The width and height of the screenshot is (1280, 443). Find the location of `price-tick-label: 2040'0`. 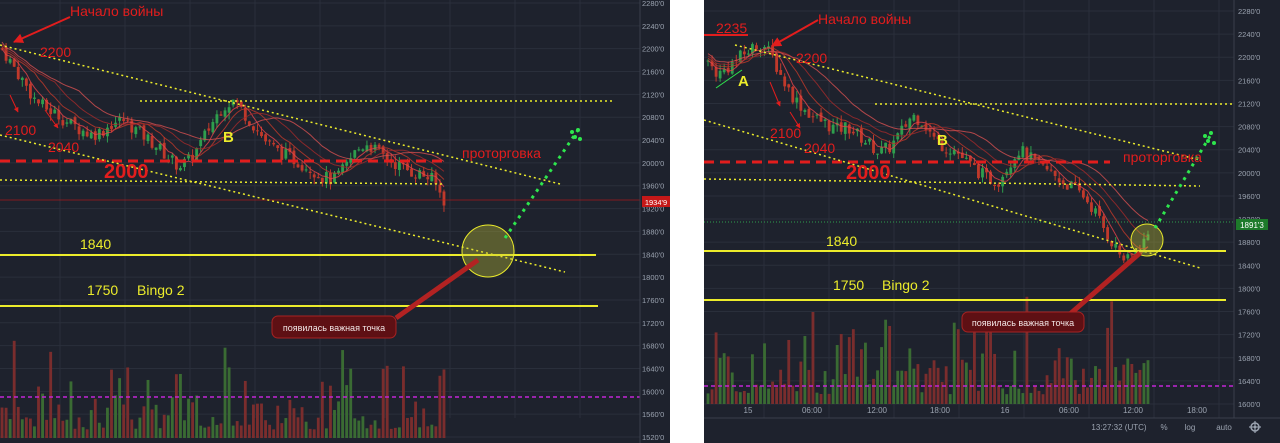

price-tick-label: 2040'0 is located at coordinates (1249, 150).